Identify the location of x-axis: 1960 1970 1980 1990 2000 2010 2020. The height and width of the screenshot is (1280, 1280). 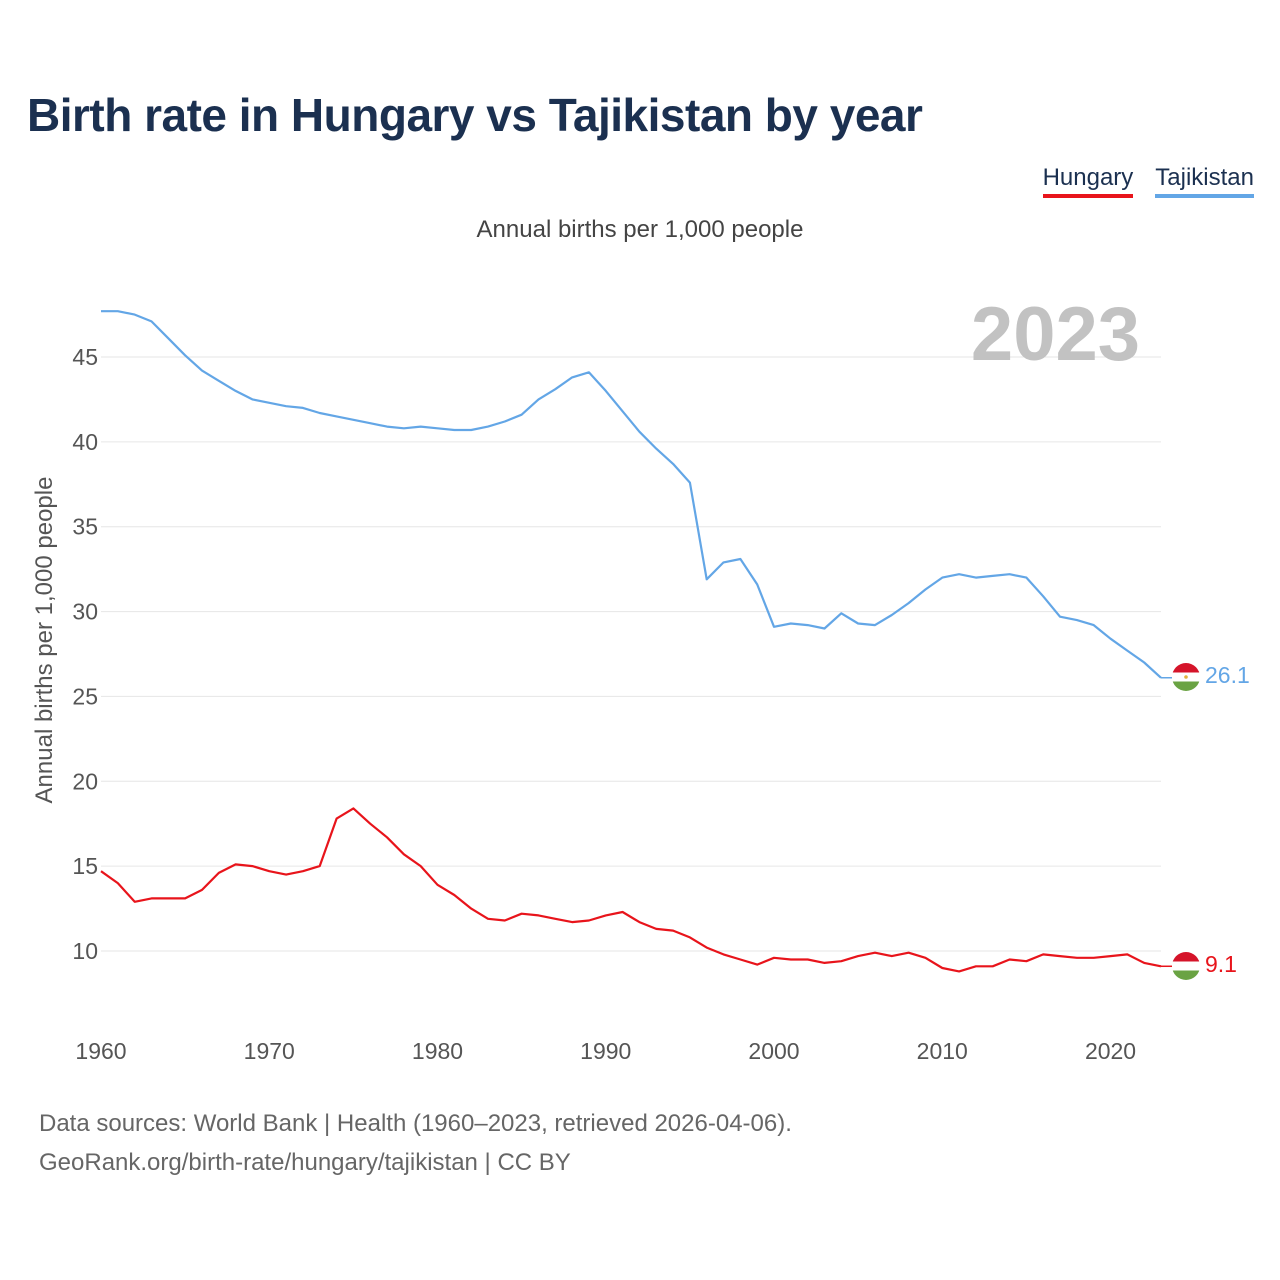
(605, 1051).